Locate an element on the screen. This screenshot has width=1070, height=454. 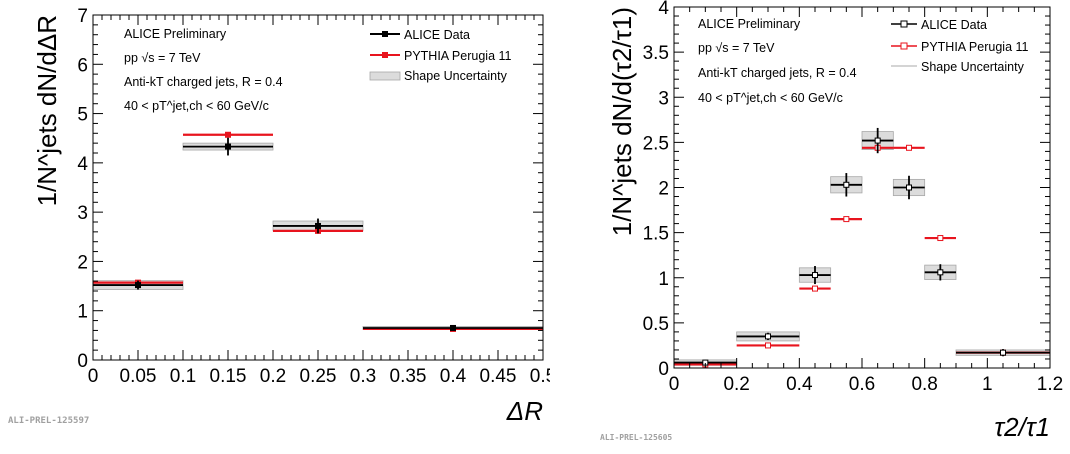
right-y-tick-label-1: 0.5 is located at coordinates (656, 324).